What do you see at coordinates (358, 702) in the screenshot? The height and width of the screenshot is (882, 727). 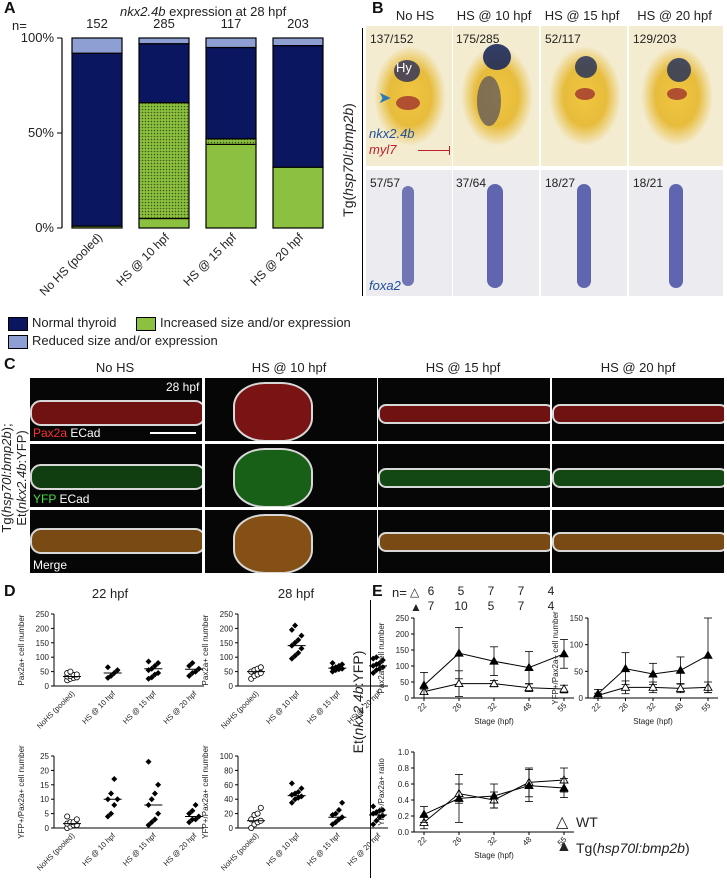 I see `e-side-label: Et(nkx2.4b:YFP)` at bounding box center [358, 702].